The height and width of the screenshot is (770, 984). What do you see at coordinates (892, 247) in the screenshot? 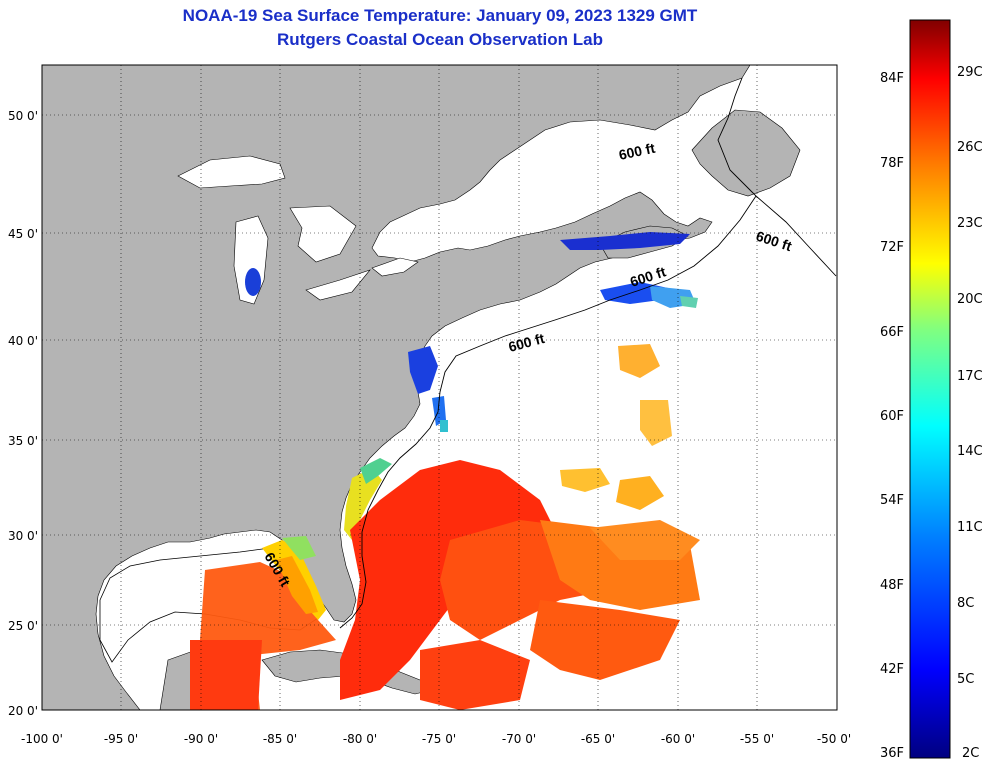
I see `fahrenheit-label: 72F` at bounding box center [892, 247].